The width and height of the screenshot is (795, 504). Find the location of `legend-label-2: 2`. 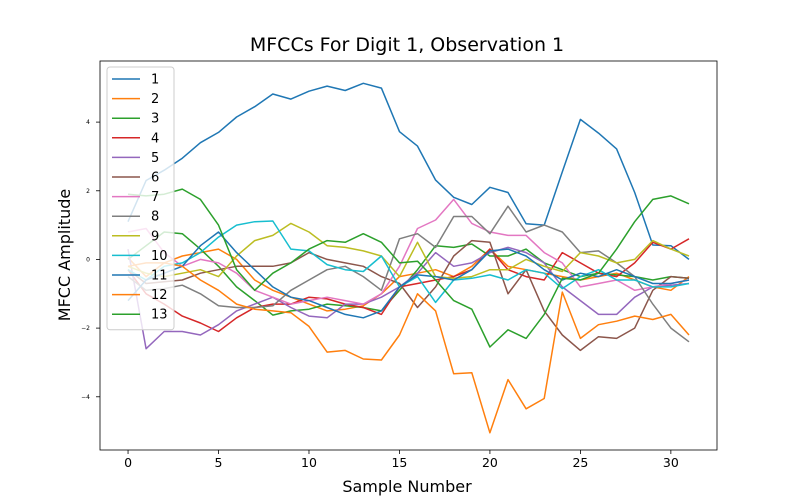

legend-label-2: 2 is located at coordinates (155, 99).